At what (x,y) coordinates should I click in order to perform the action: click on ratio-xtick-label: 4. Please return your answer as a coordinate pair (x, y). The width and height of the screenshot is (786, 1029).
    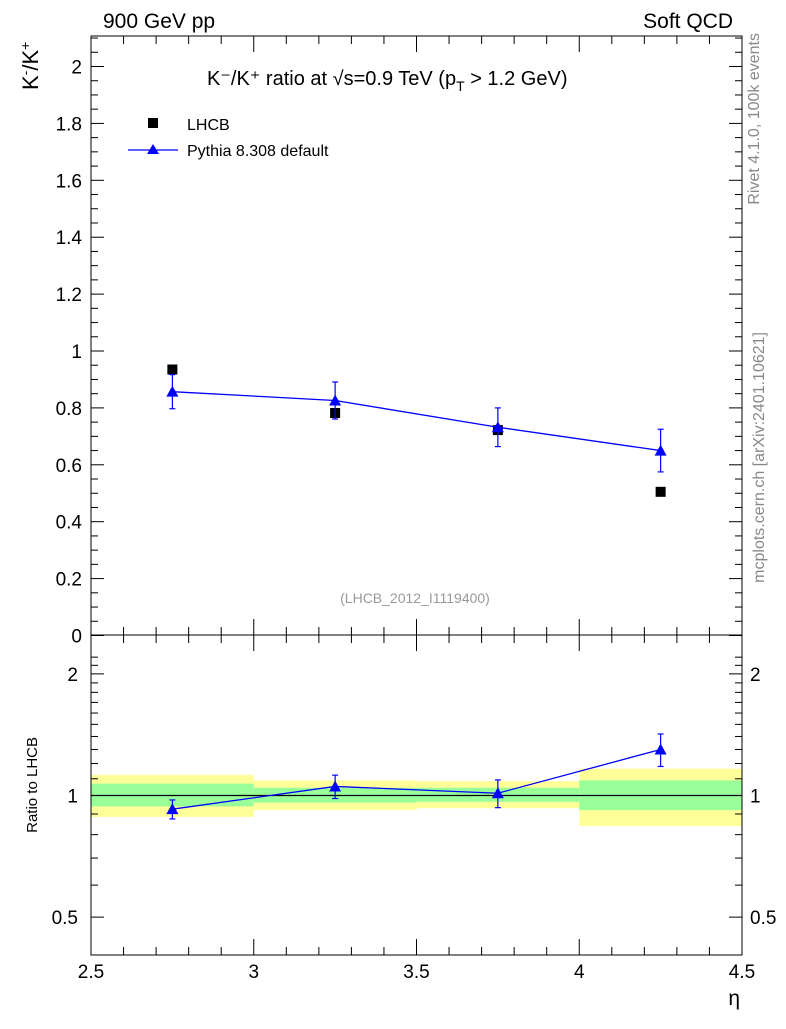
    Looking at the image, I should click on (579, 972).